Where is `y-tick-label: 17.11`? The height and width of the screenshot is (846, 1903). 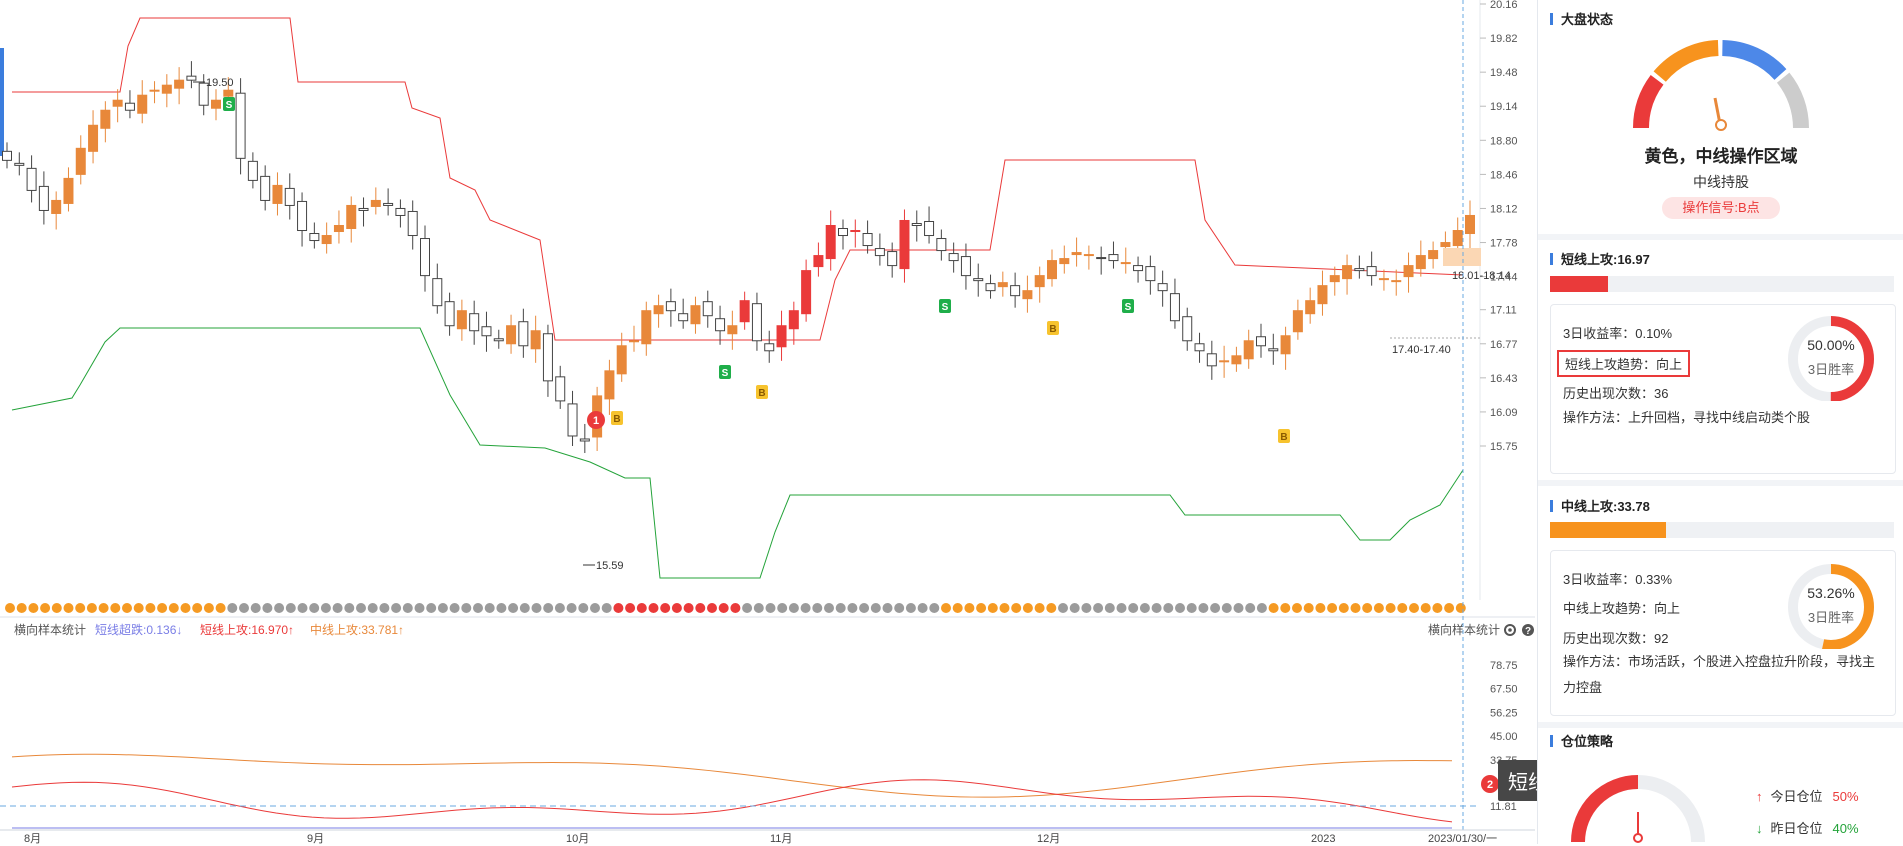
y-tick-label: 17.11 is located at coordinates (1503, 311).